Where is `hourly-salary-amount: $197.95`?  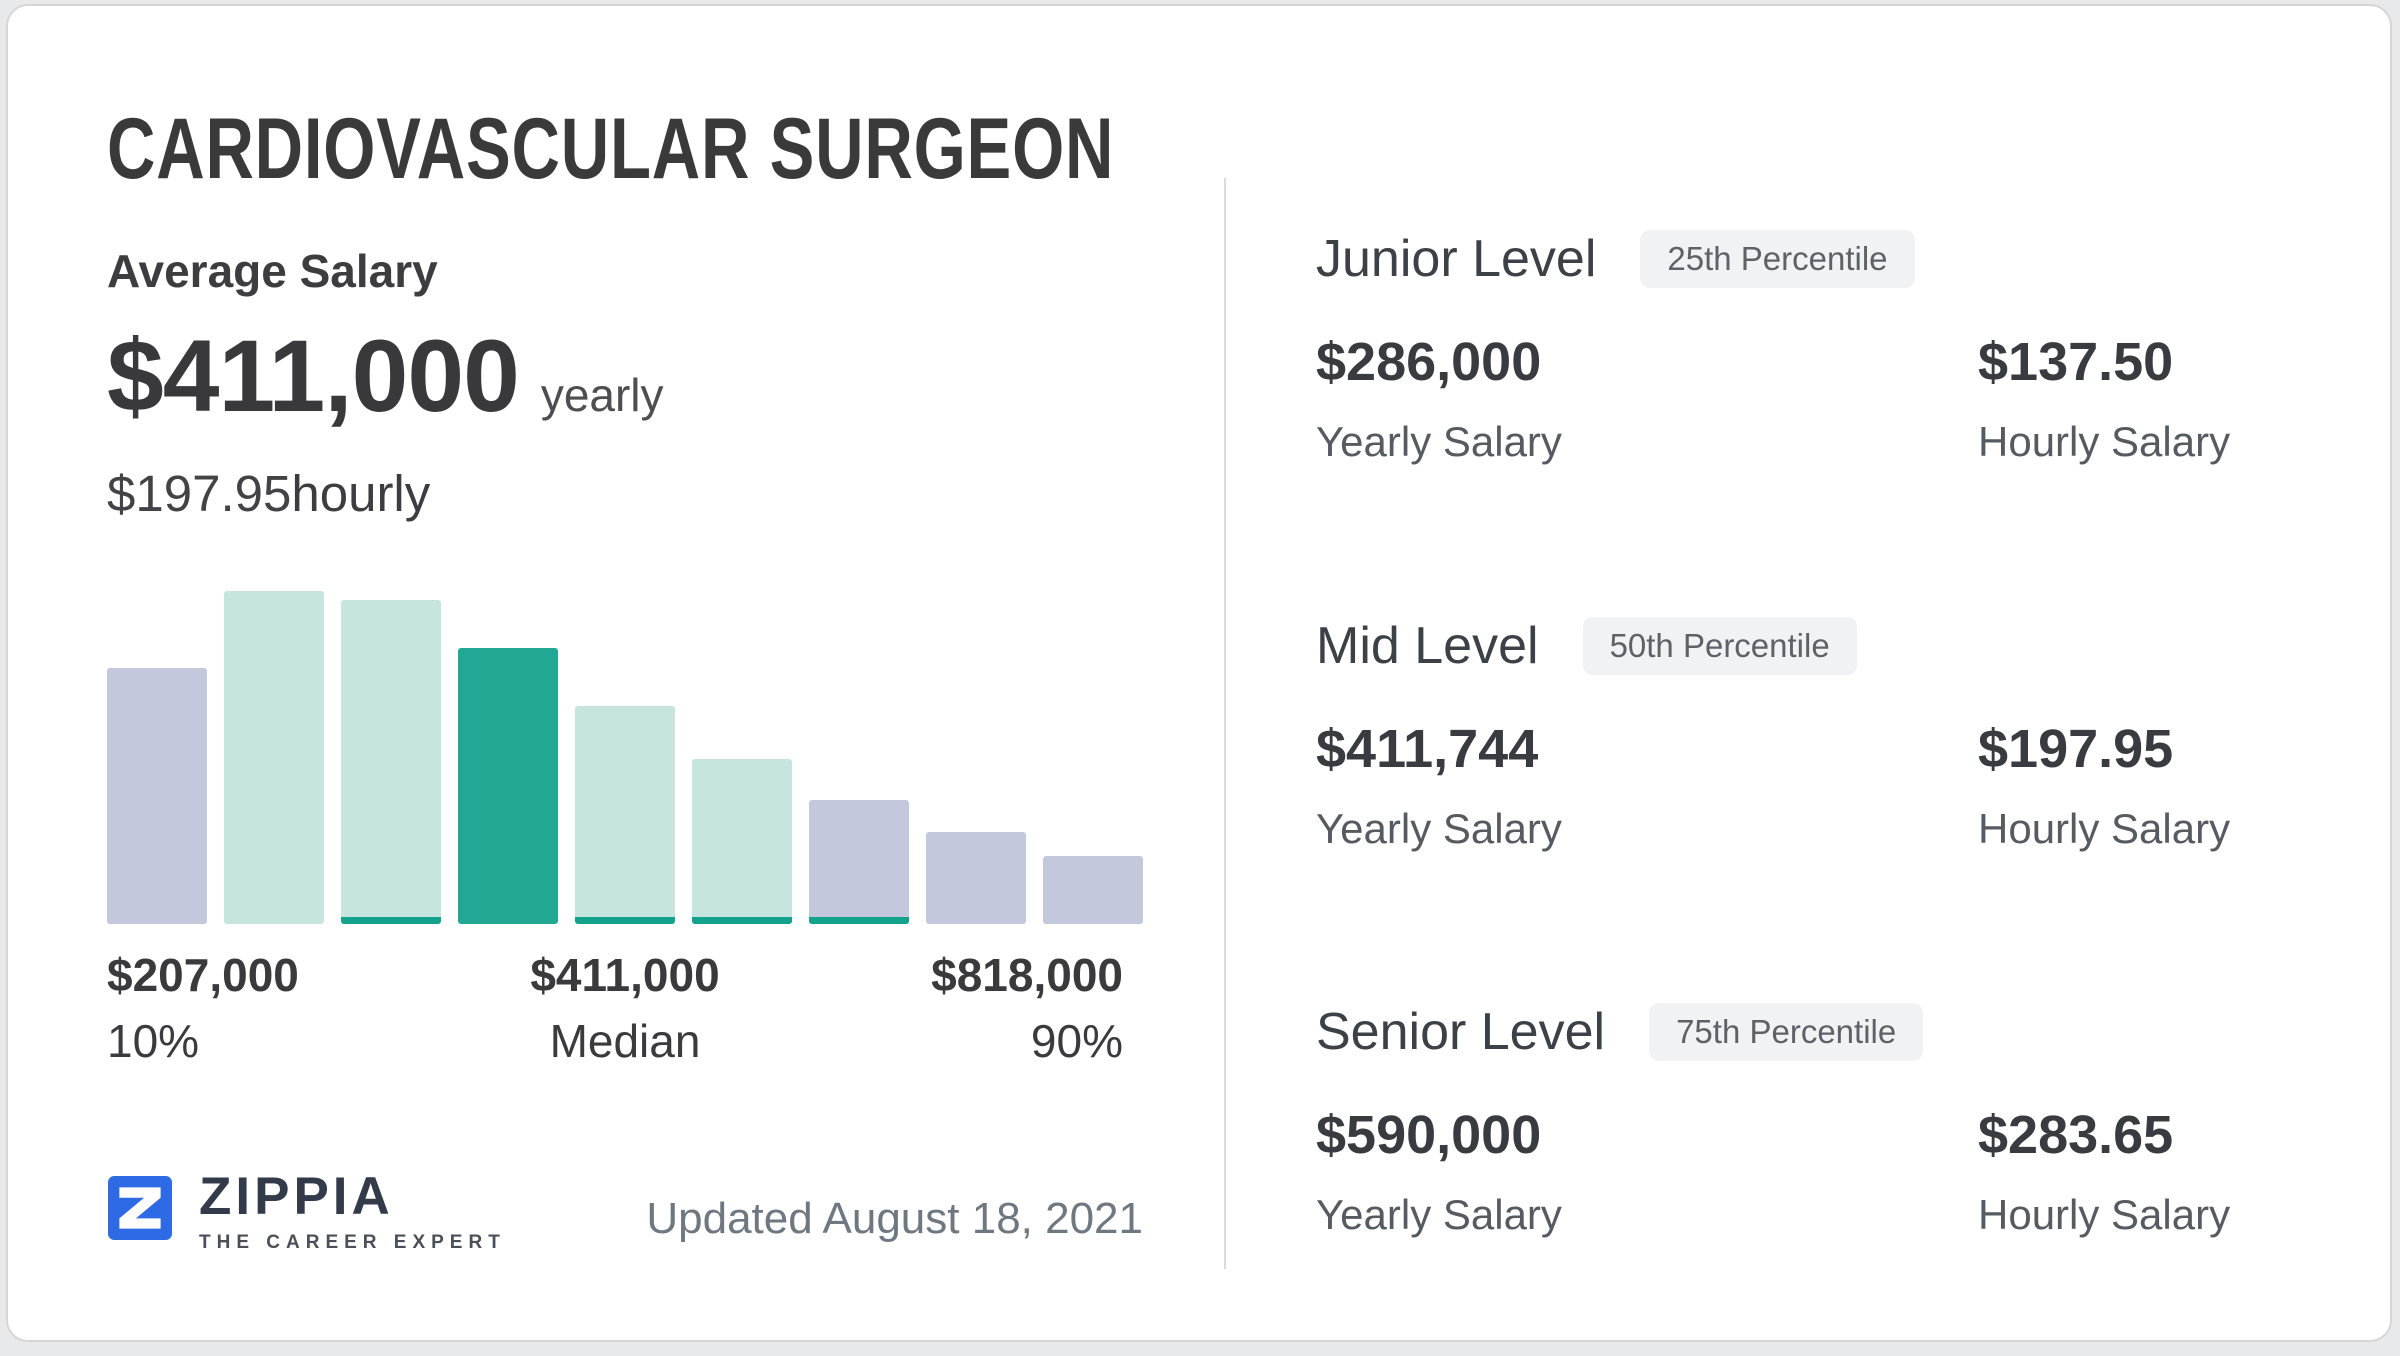
hourly-salary-amount: $197.95 is located at coordinates (2076, 749).